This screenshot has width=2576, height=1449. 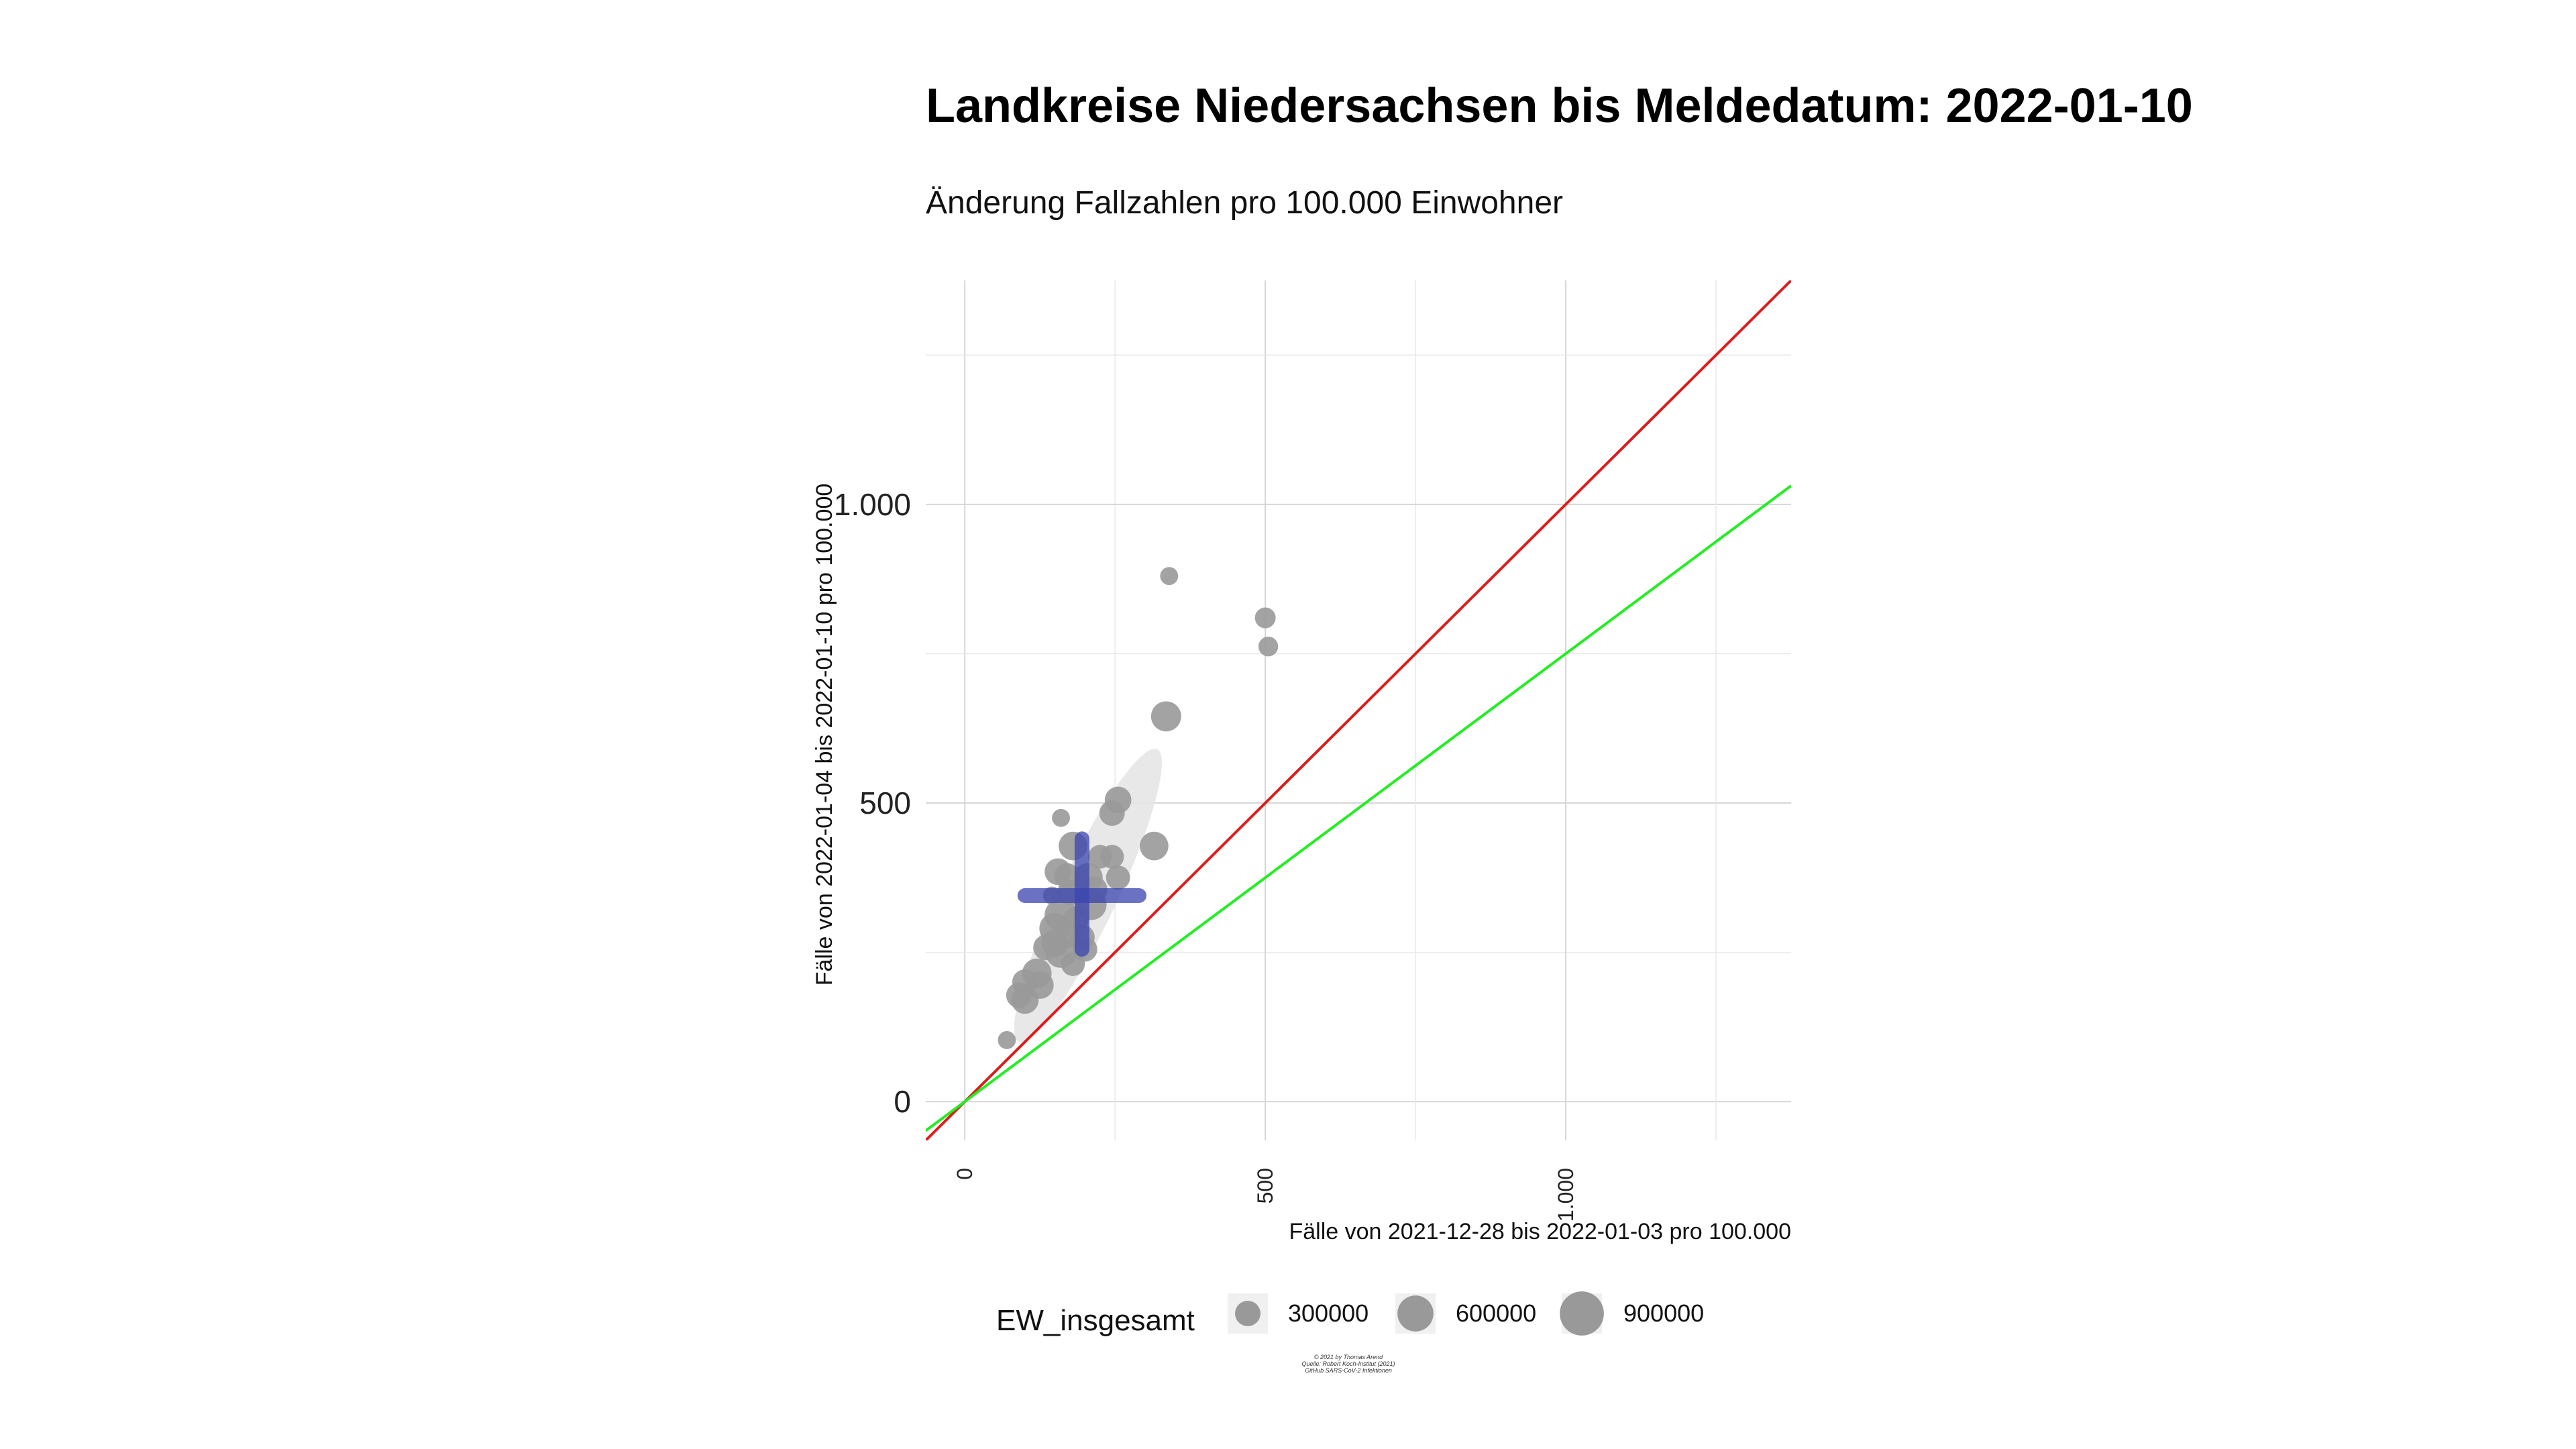 I want to click on legend-label: 600000, so click(x=1496, y=1313).